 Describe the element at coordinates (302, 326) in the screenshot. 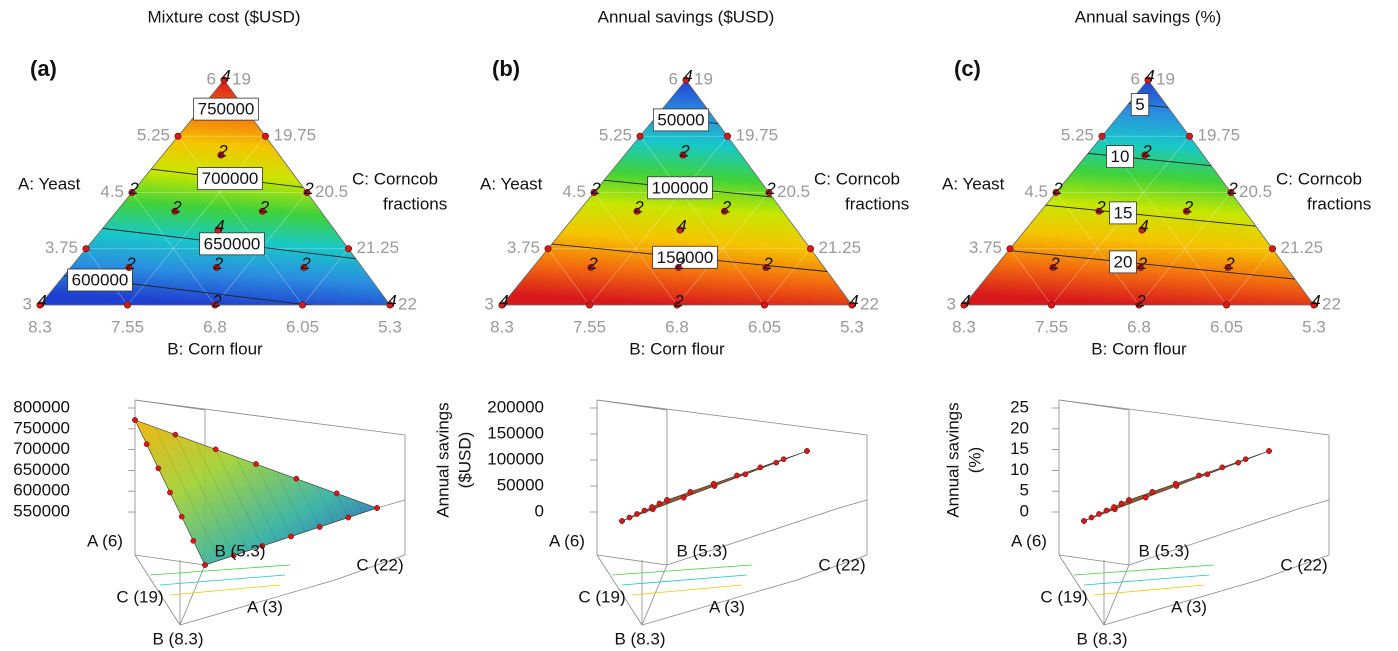

I see `b-tick-label: 6.05` at that location.